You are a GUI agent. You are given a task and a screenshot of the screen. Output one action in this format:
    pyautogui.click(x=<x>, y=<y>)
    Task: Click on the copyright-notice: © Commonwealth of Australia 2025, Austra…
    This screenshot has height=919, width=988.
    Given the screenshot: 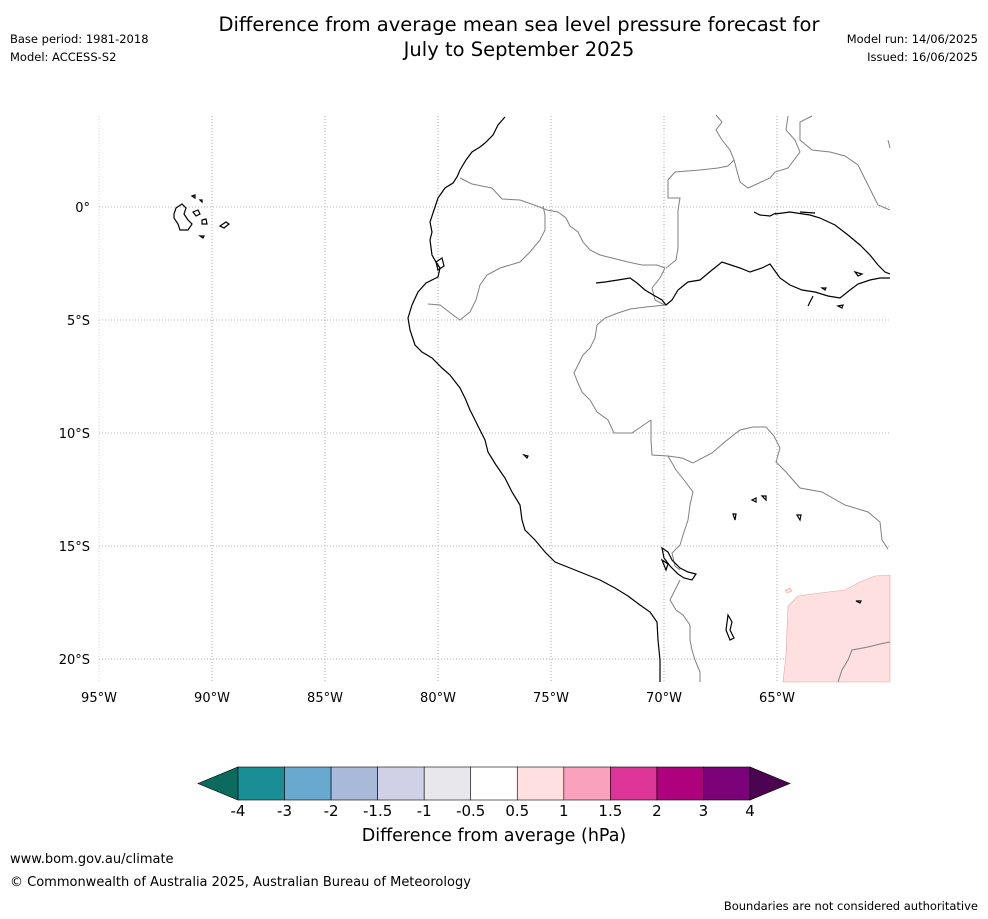 What is the action you would take?
    pyautogui.click(x=240, y=882)
    